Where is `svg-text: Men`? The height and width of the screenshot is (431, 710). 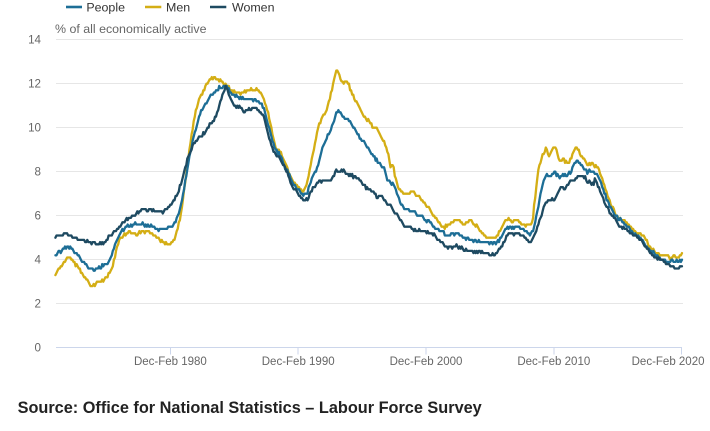
svg-text: Men is located at coordinates (178, 8).